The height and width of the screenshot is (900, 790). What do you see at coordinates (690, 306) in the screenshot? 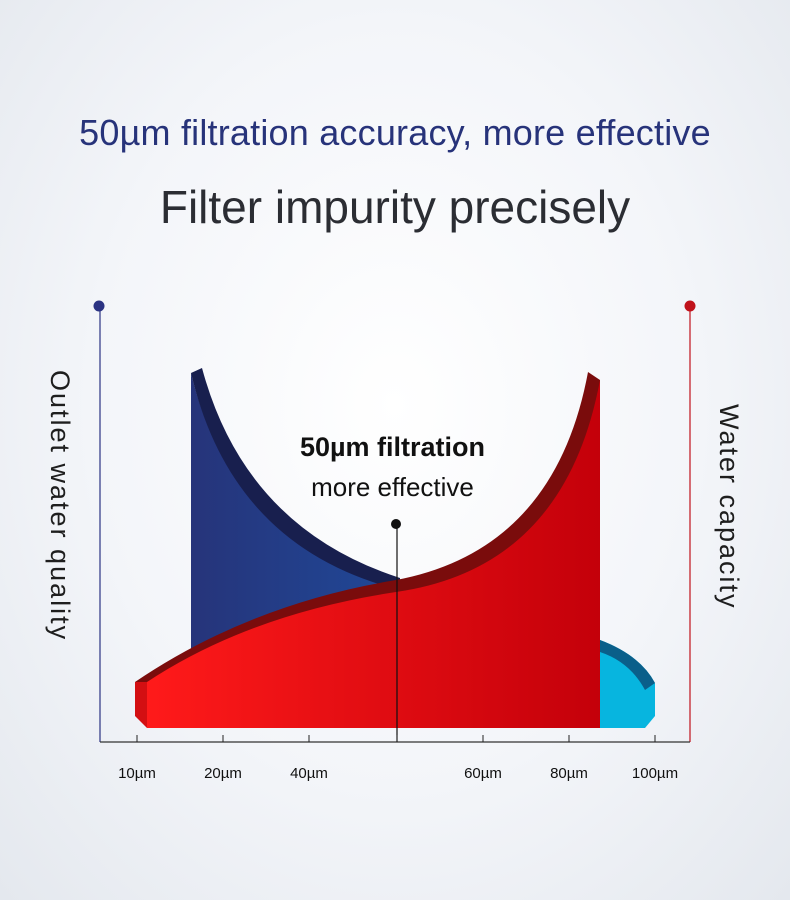
I see `capacity-axis-dot` at bounding box center [690, 306].